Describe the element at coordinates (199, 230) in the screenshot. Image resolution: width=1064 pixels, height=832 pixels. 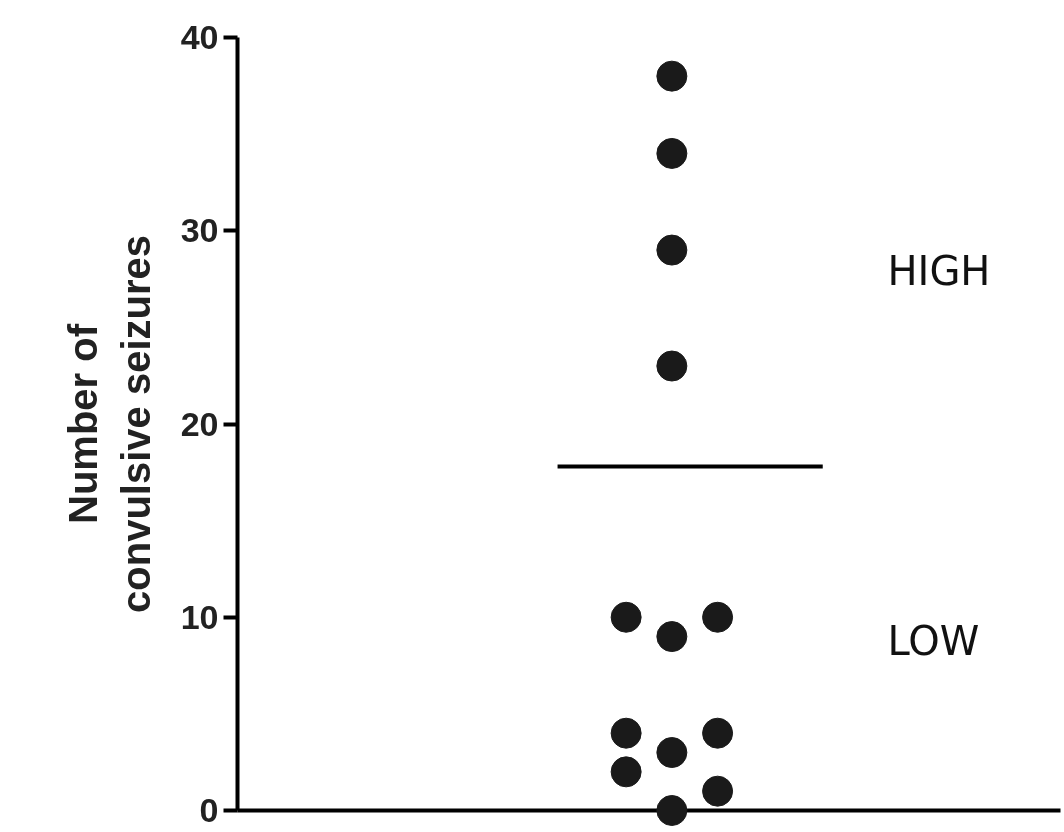
I see `y-tick-label: 30` at that location.